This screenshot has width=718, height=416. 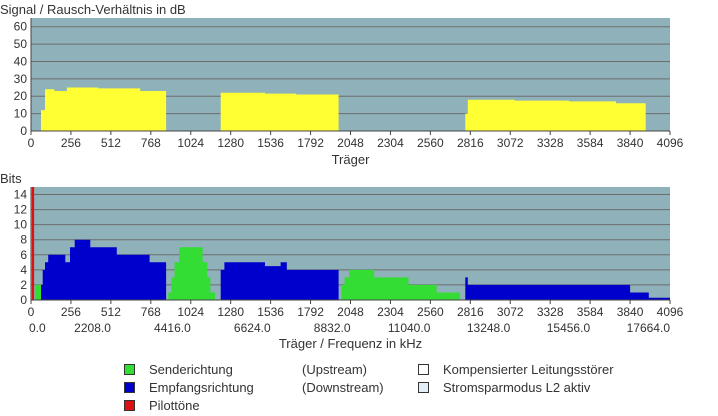 What do you see at coordinates (343, 109) in the screenshot?
I see `series-area-snr` at bounding box center [343, 109].